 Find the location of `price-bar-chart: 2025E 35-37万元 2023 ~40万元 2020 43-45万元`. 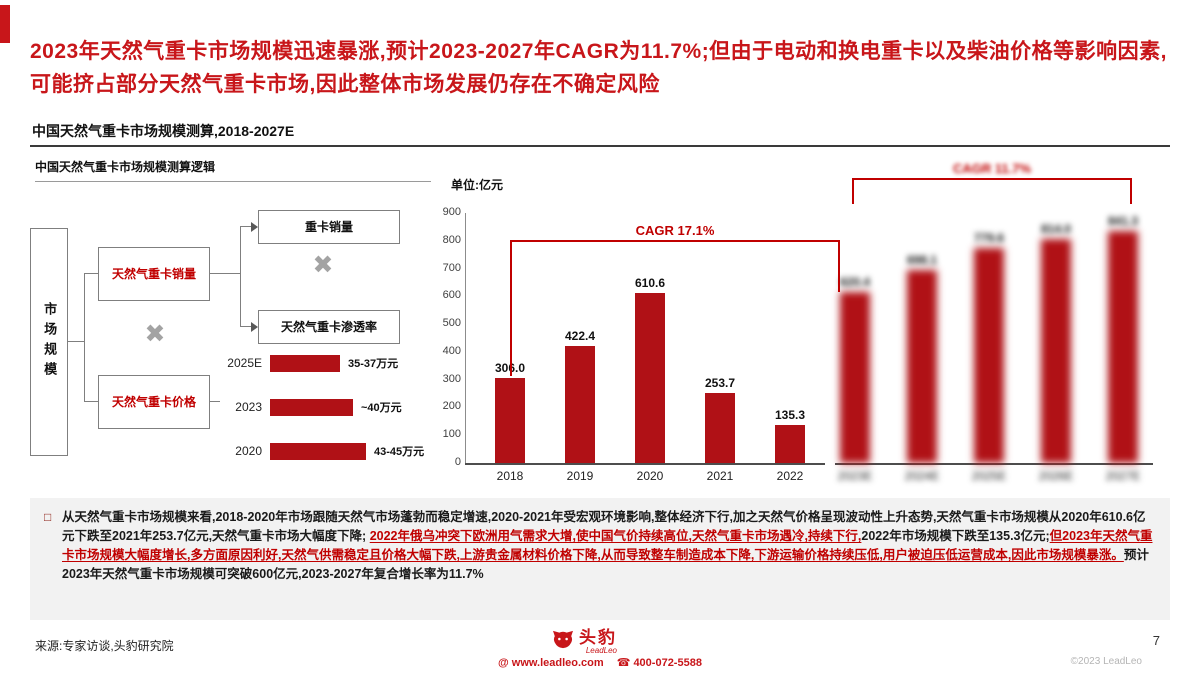

price-bar-chart: 2025E 35-37万元 2023 ~40万元 2020 43-45万元 is located at coordinates (321, 407).